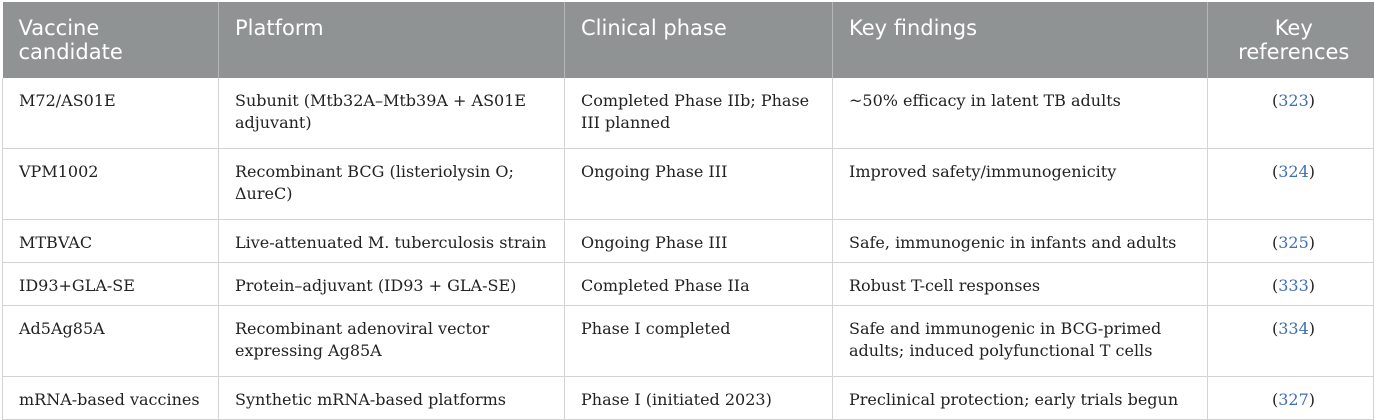 This screenshot has height=420, width=1375. Describe the element at coordinates (698, 40) in the screenshot. I see `header-clinical-phase: Clinical phase` at that location.